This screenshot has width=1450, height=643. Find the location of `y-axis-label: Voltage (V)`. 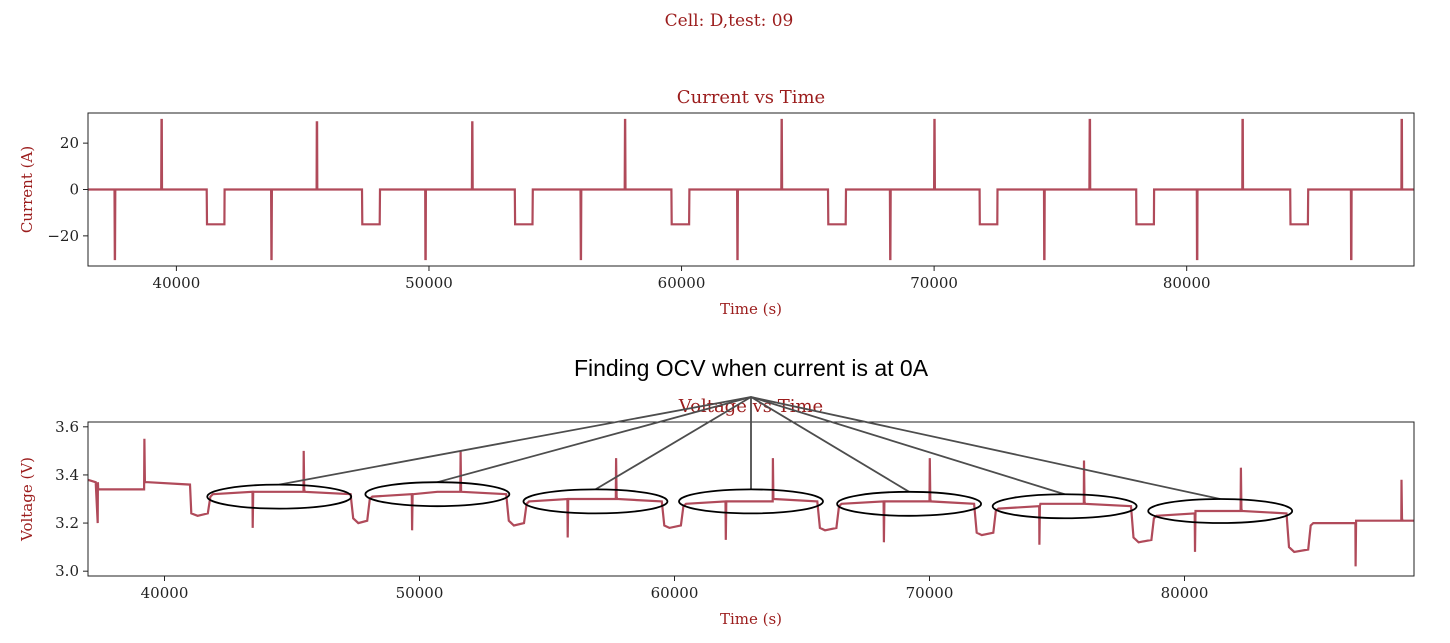

y-axis-label: Voltage (V) is located at coordinates (27, 499).